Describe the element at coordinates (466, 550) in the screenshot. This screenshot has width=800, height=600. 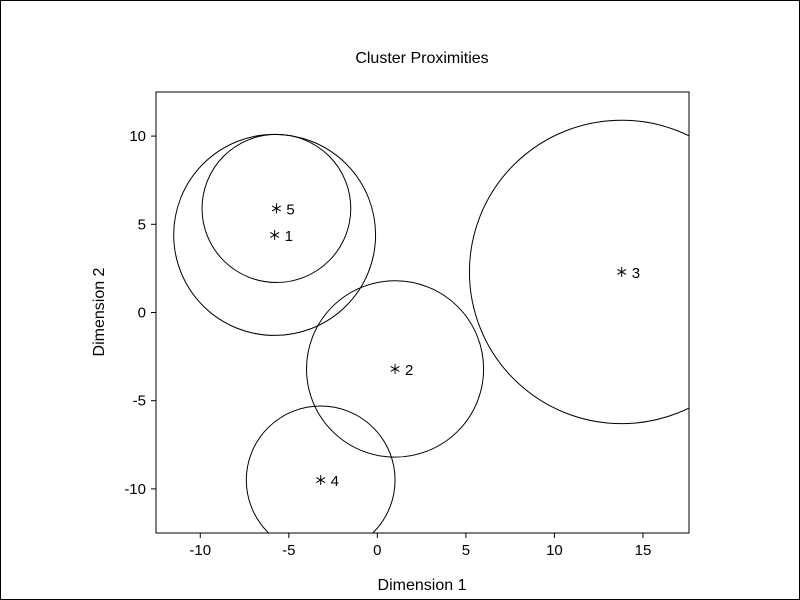
I see `x-tick-label: 5` at that location.